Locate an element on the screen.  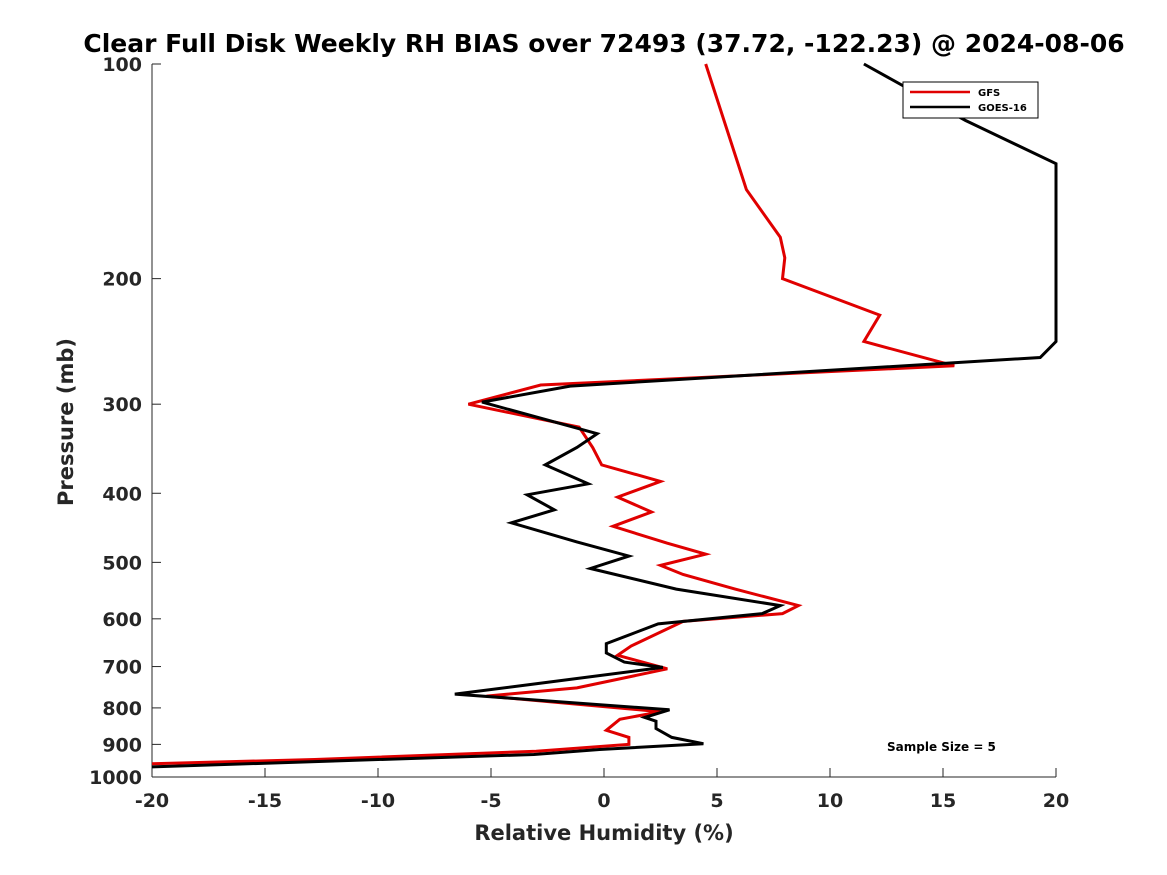
sample-size-annotation: Sample Size = 5 is located at coordinates (941, 747).